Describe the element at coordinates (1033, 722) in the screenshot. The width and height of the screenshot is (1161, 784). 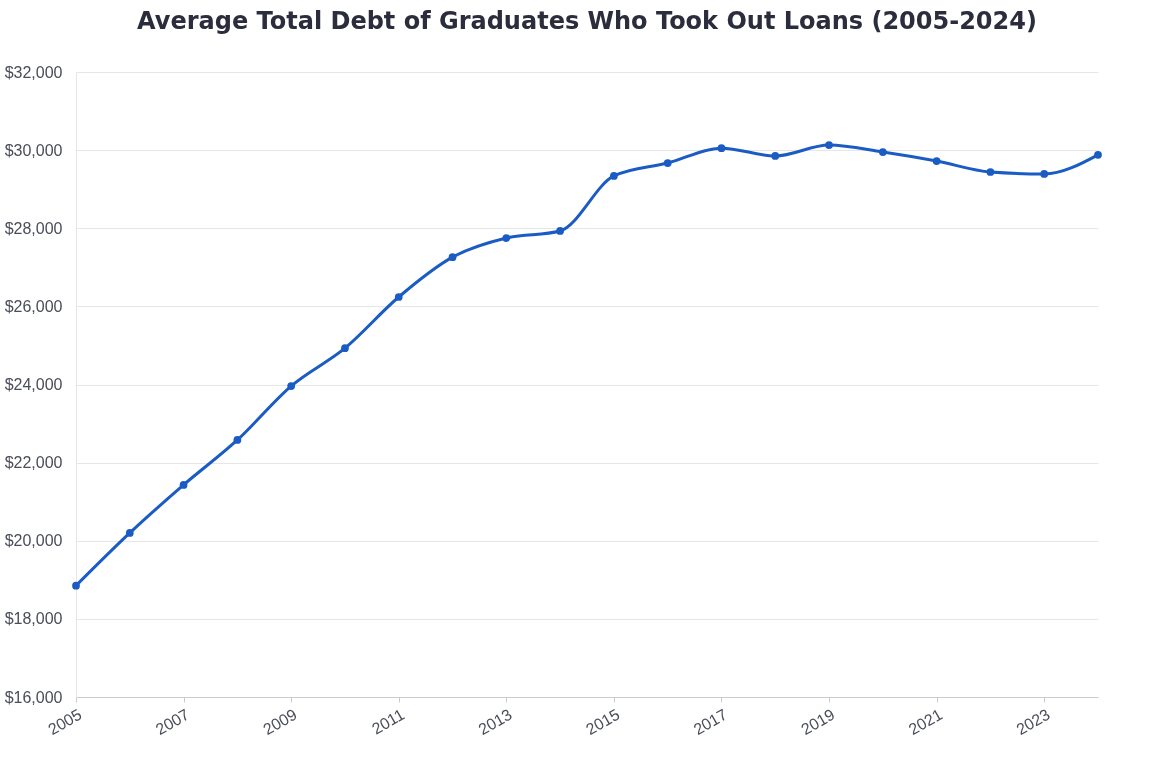
I see `x-tick-label: 2023` at that location.